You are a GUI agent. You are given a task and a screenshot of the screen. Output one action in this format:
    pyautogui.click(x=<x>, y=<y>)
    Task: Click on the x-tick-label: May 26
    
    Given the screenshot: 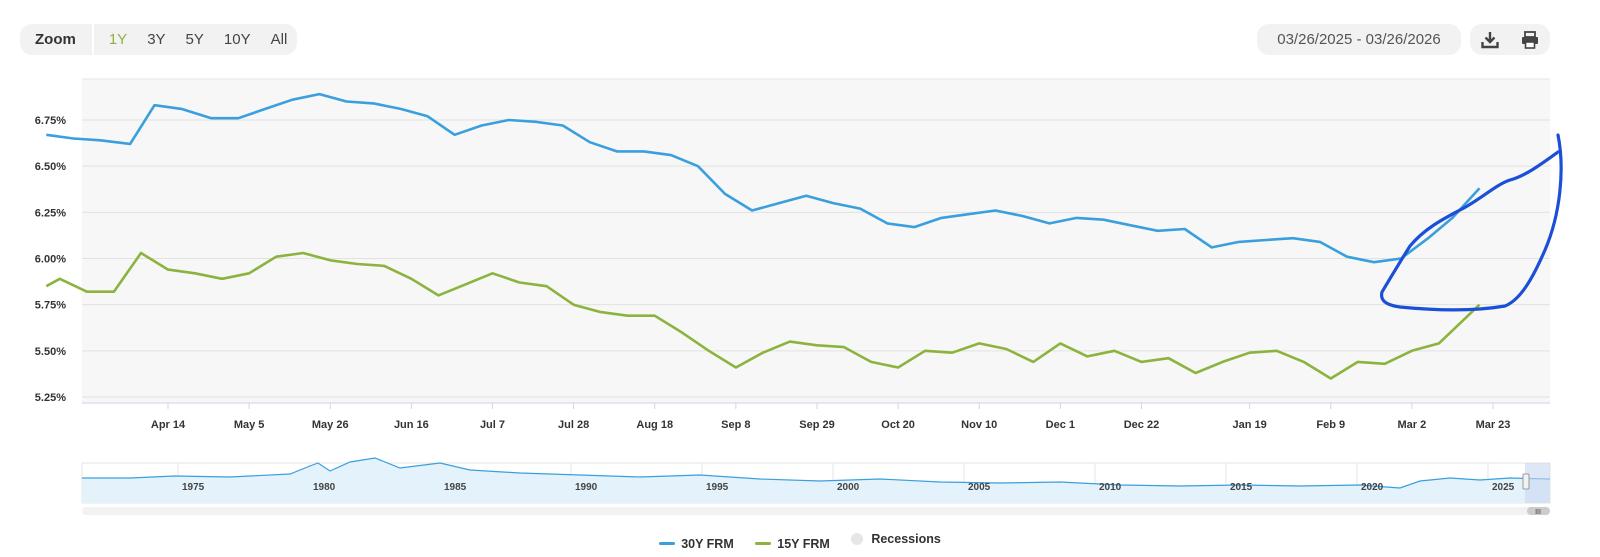 What is the action you would take?
    pyautogui.click(x=330, y=425)
    